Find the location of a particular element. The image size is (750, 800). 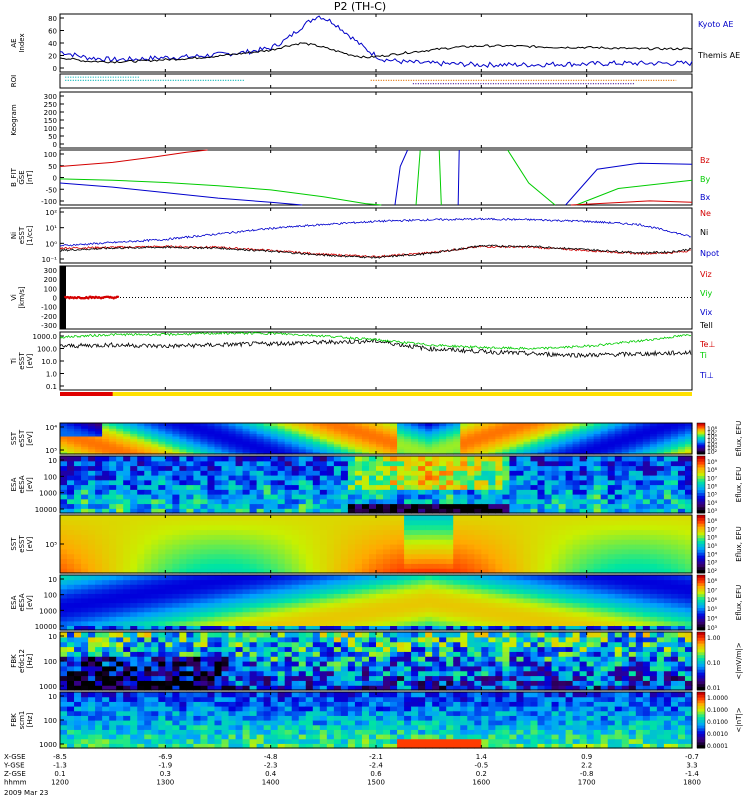

footer-row-label: Y-GSE is located at coordinates (14, 766).